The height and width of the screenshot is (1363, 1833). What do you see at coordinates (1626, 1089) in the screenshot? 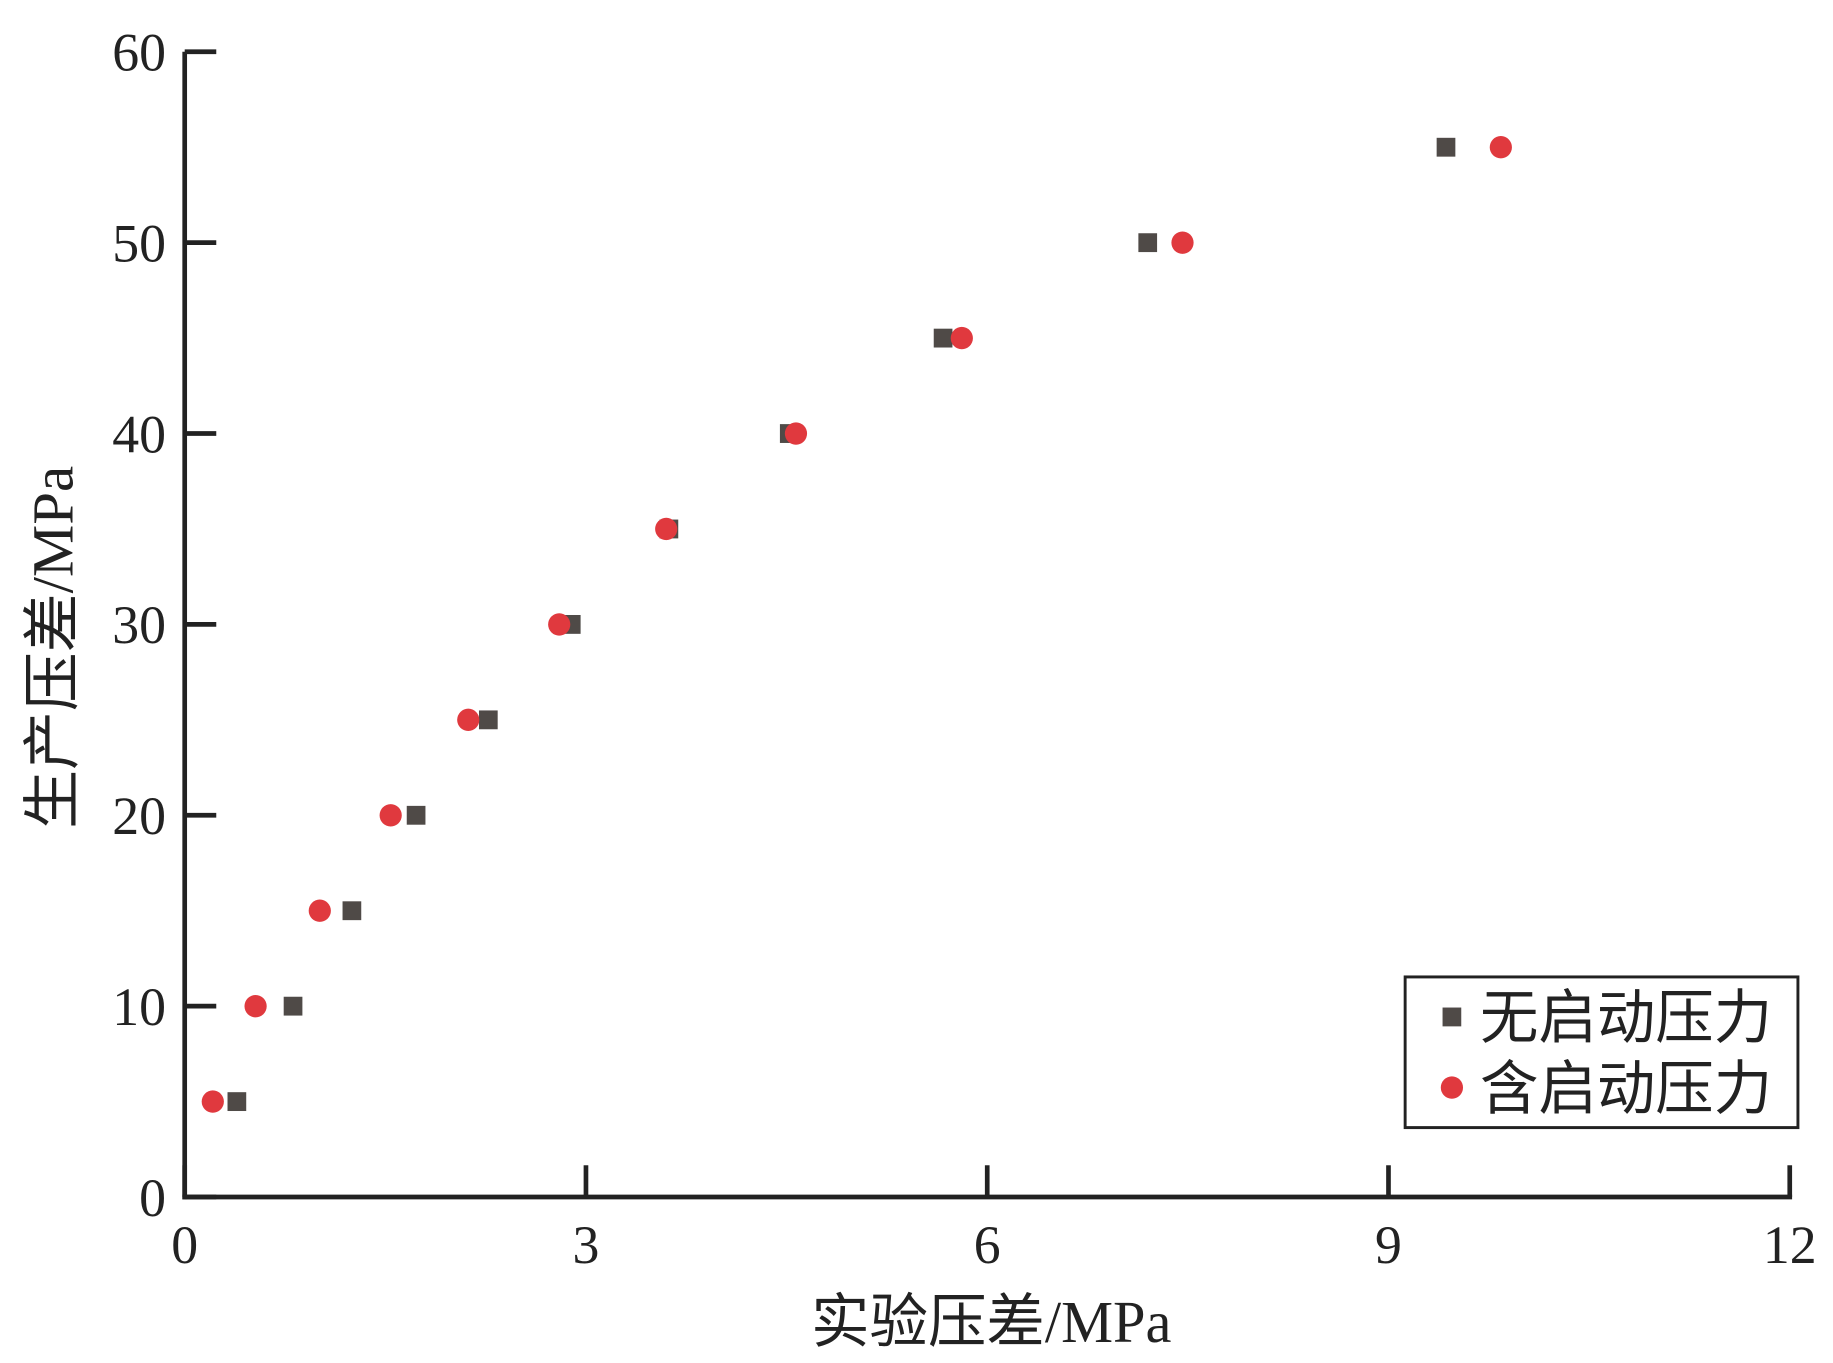
I see `legend-label: 含启动压力` at bounding box center [1626, 1089].